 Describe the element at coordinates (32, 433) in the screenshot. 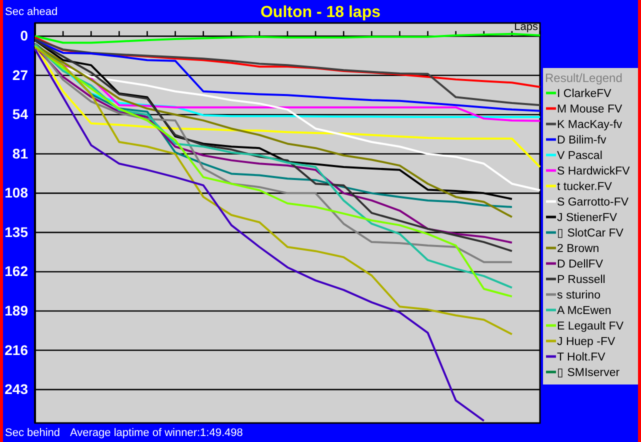

I see `text: Sec behind` at that location.